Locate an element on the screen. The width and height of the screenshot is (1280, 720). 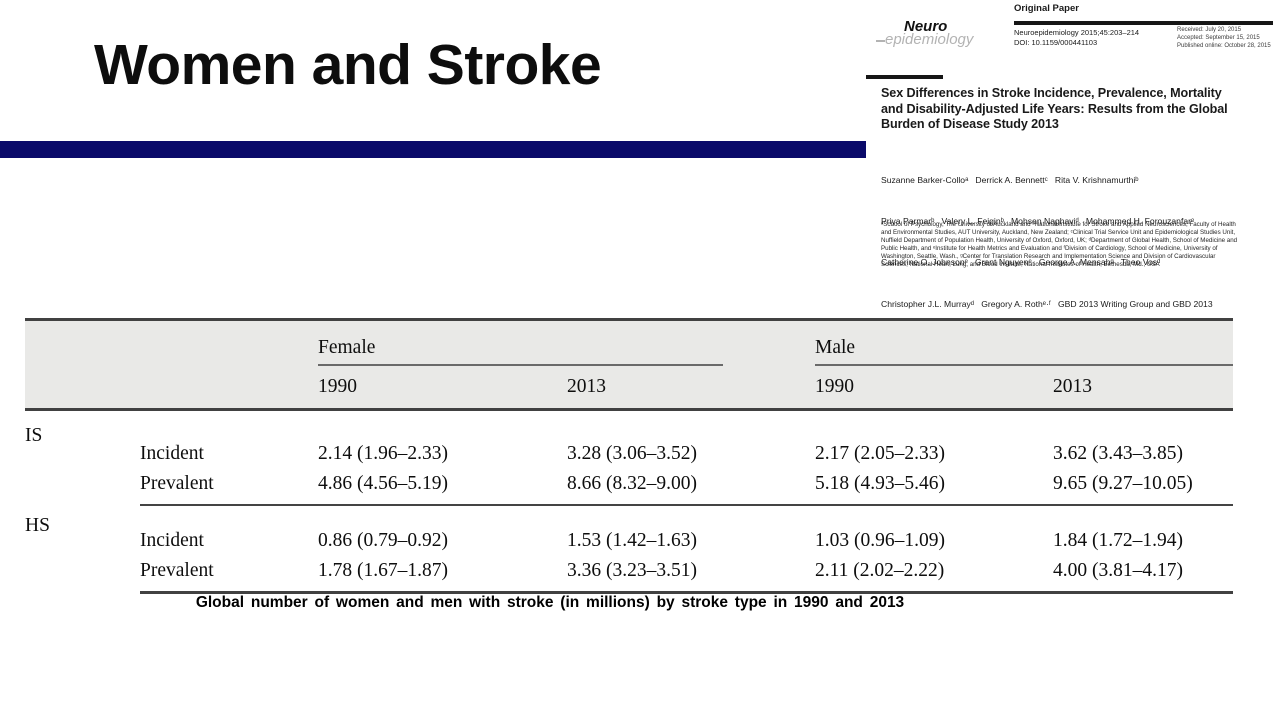
table-header-female-label: Female is located at coordinates (347, 347).